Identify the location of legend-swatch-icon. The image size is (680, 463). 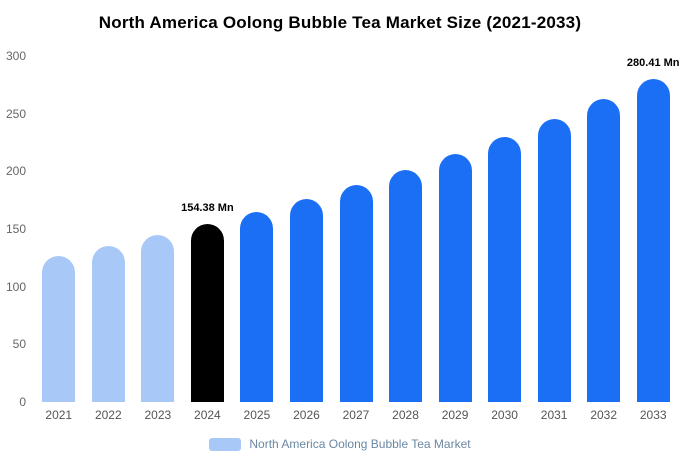
(225, 444).